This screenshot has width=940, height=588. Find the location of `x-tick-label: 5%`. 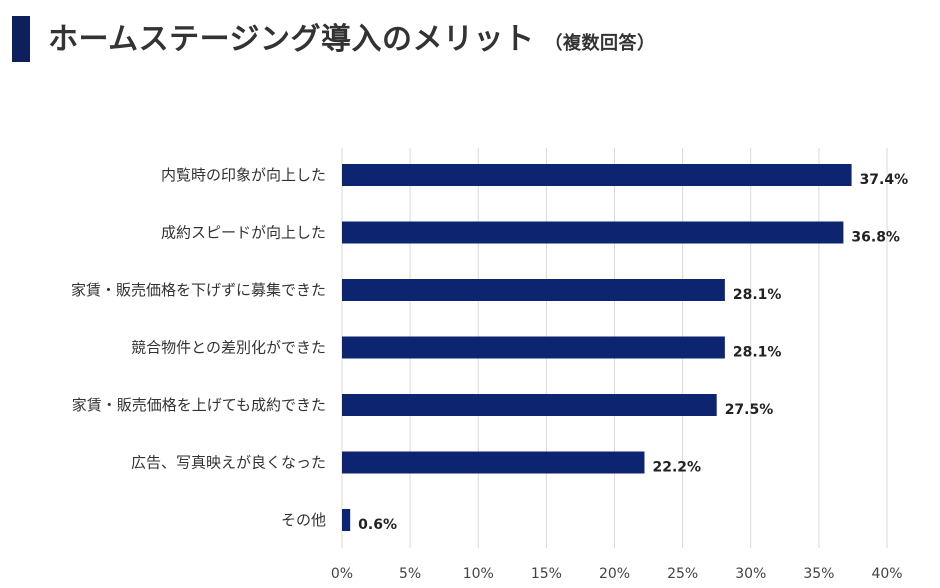

x-tick-label: 5% is located at coordinates (410, 574).